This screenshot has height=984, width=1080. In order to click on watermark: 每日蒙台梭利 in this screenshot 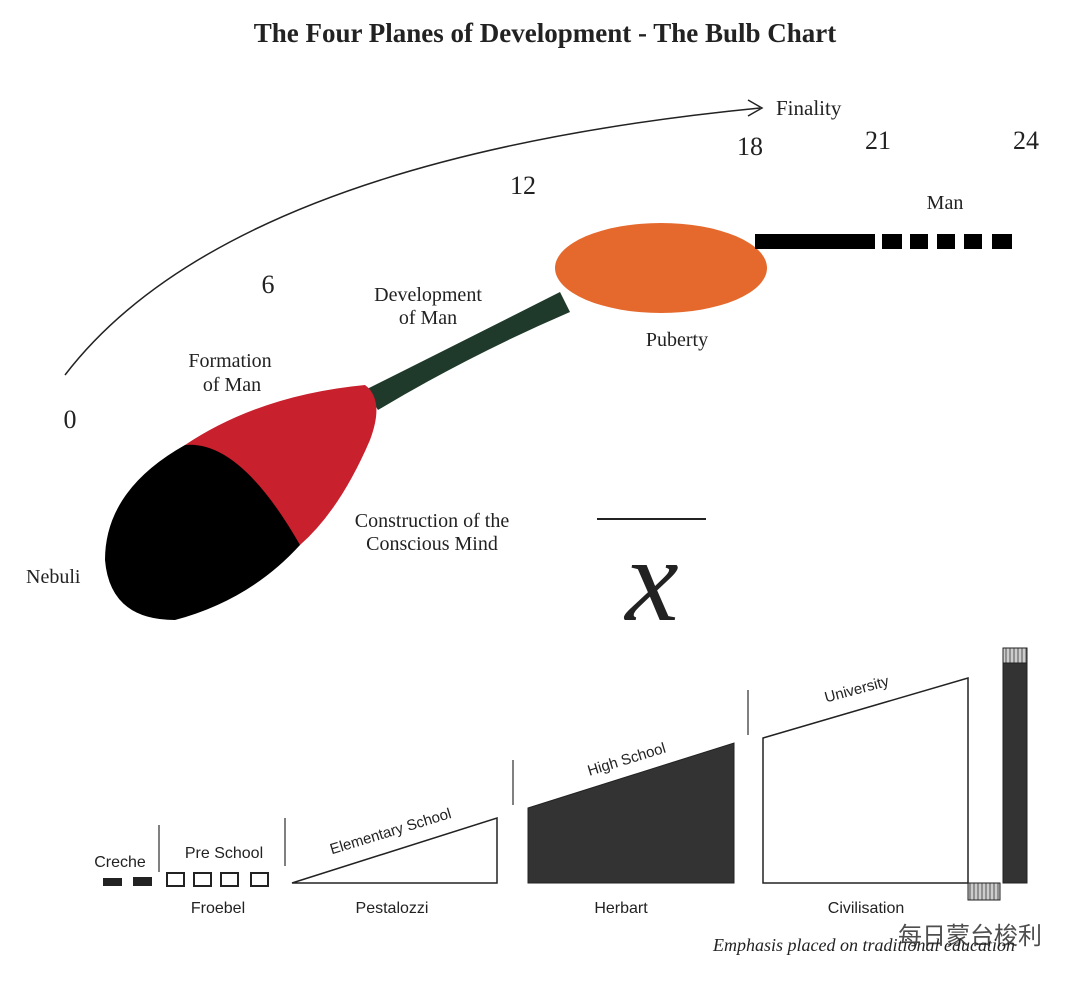, I will do `click(970, 936)`.